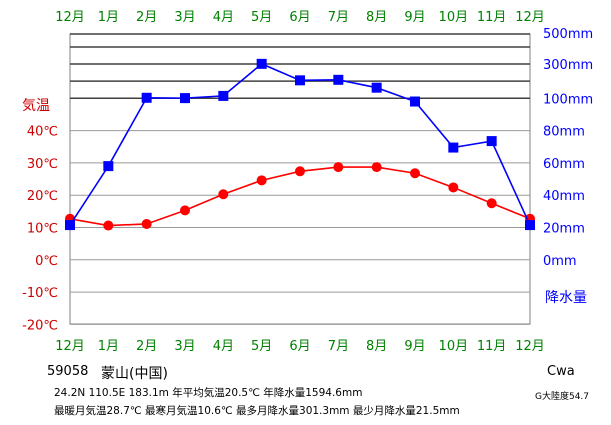 This screenshot has height=425, width=611. What do you see at coordinates (46, 261) in the screenshot?
I see `temperature-tick-label: 0℃` at bounding box center [46, 261].